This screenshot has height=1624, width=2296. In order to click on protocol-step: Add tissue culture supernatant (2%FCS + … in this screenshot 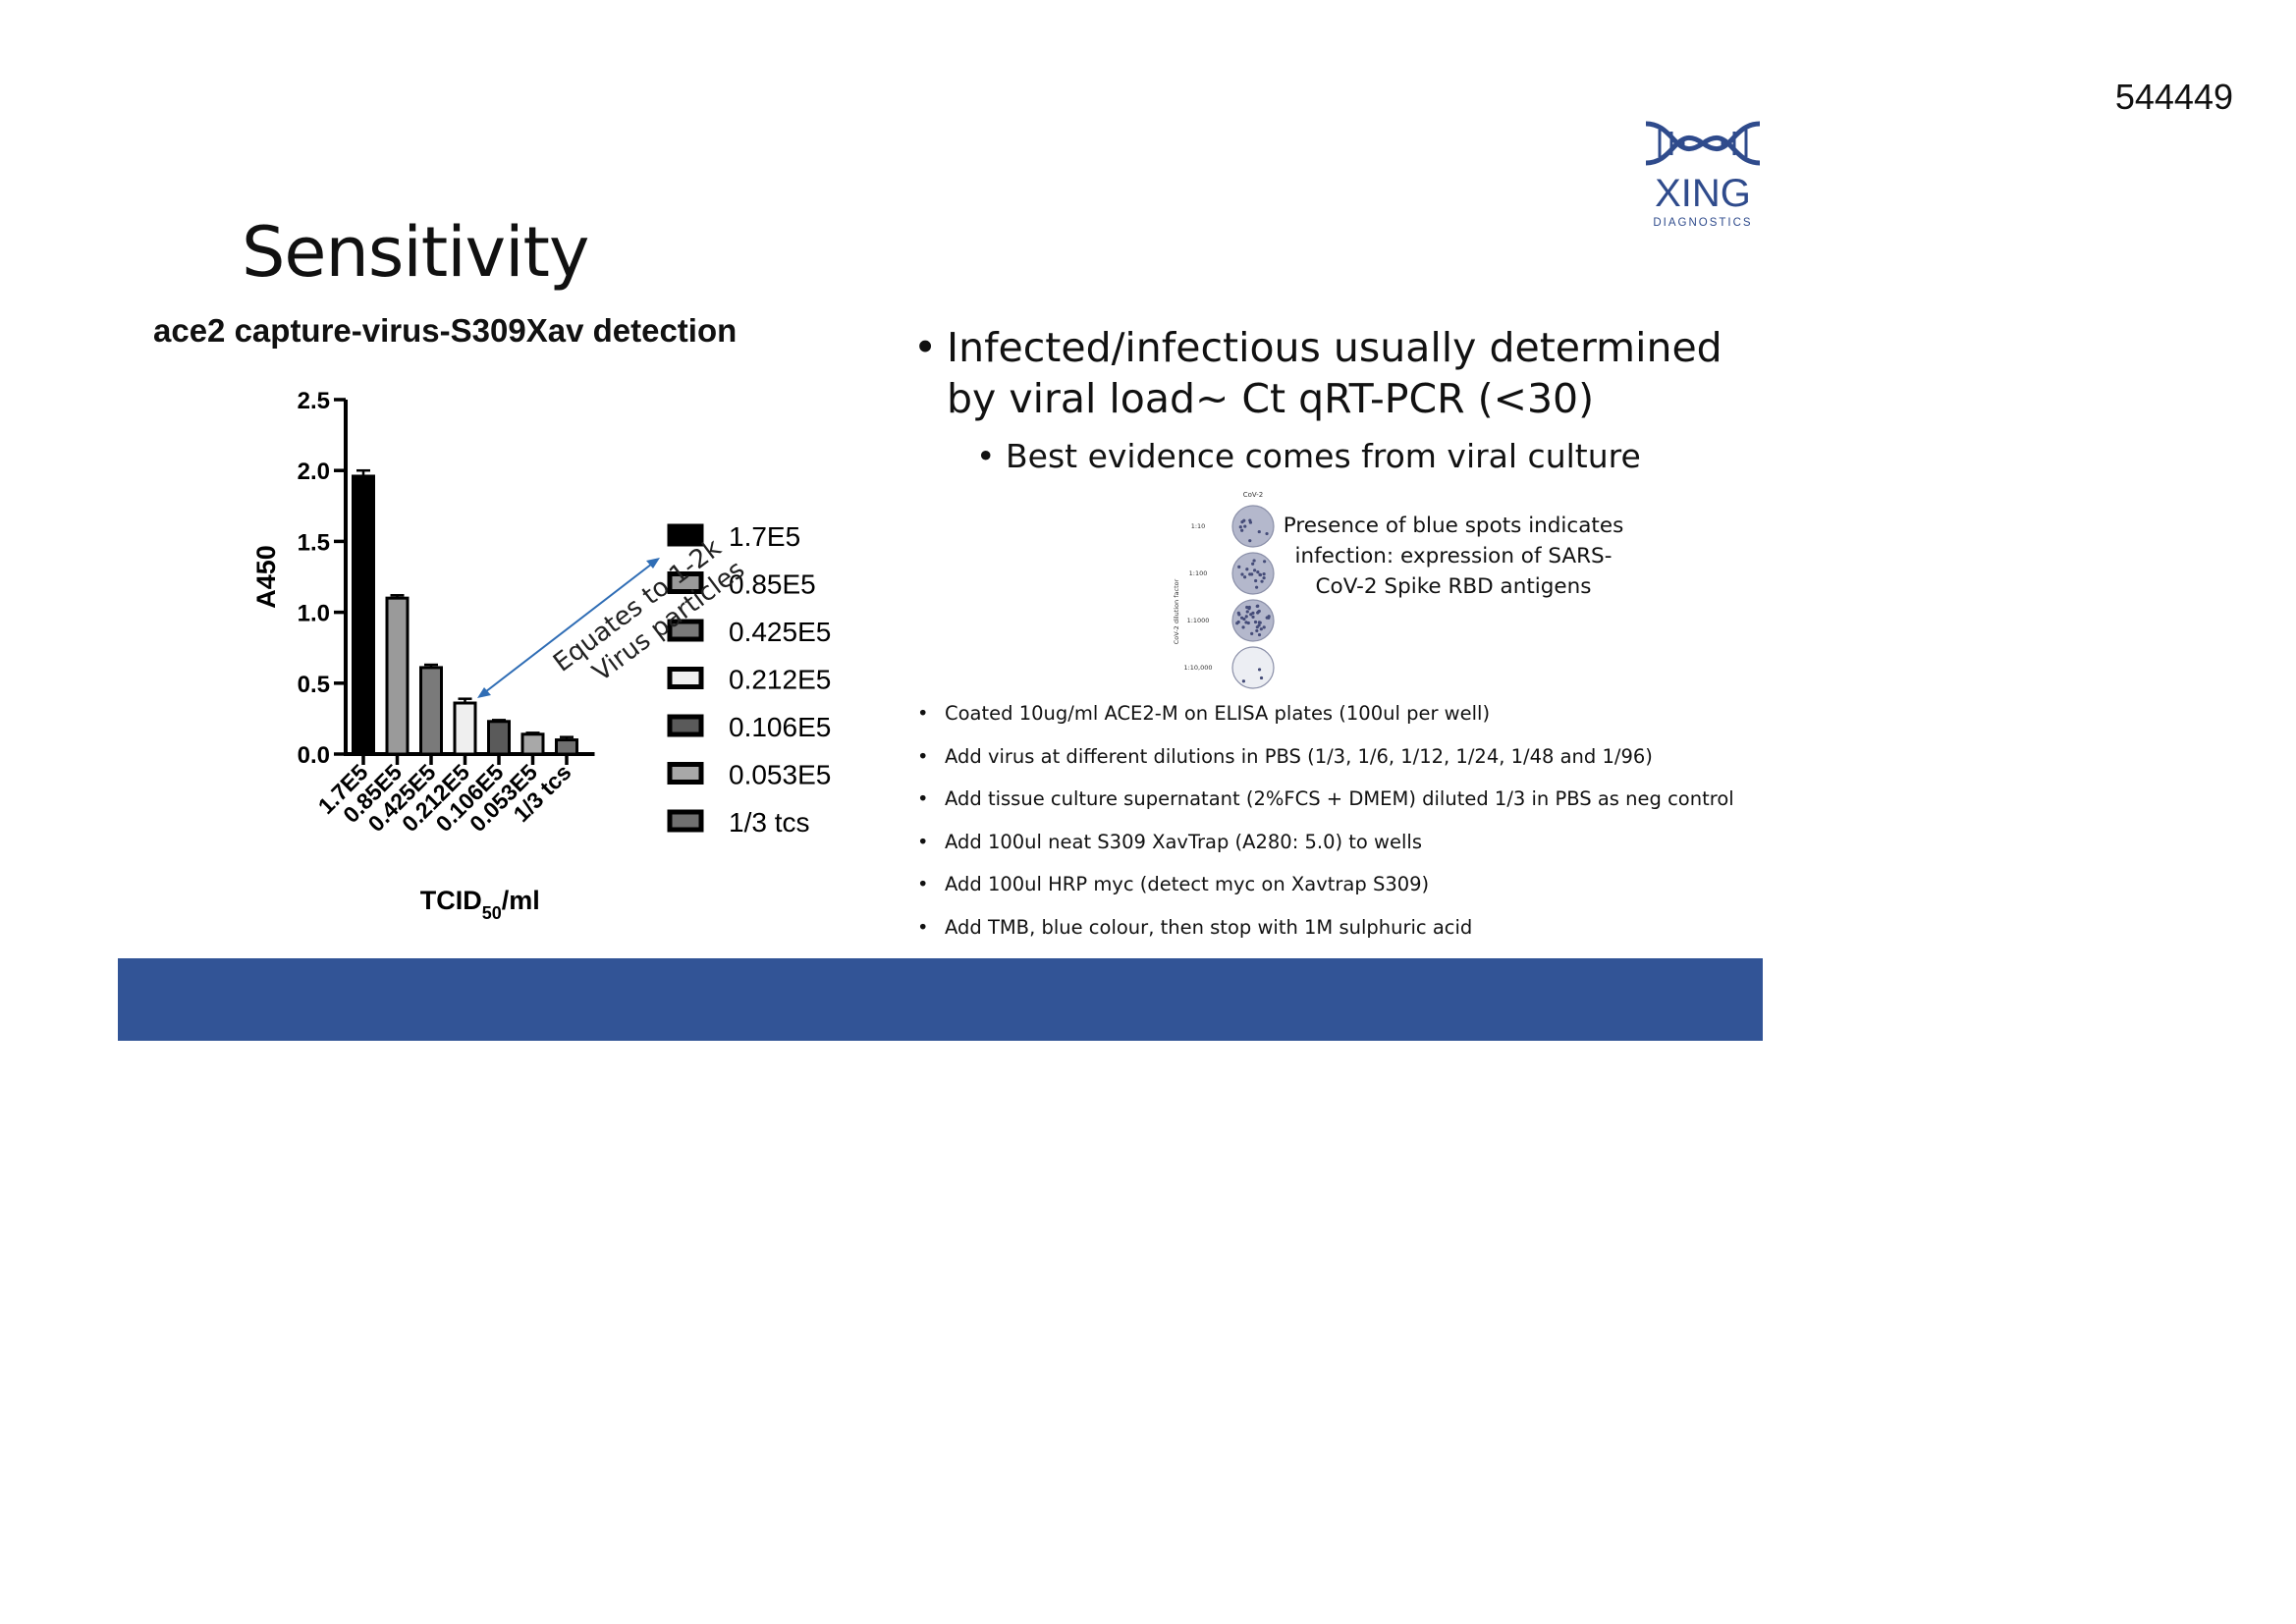, I will do `click(1345, 799)`.